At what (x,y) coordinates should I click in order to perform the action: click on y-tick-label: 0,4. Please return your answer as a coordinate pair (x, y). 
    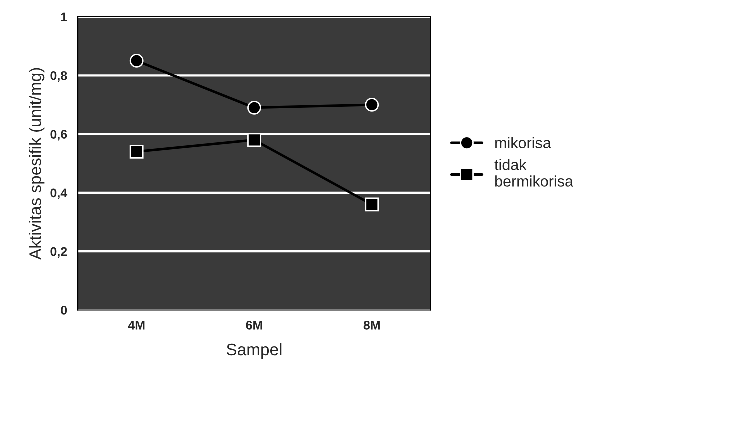
    Looking at the image, I should click on (59, 194).